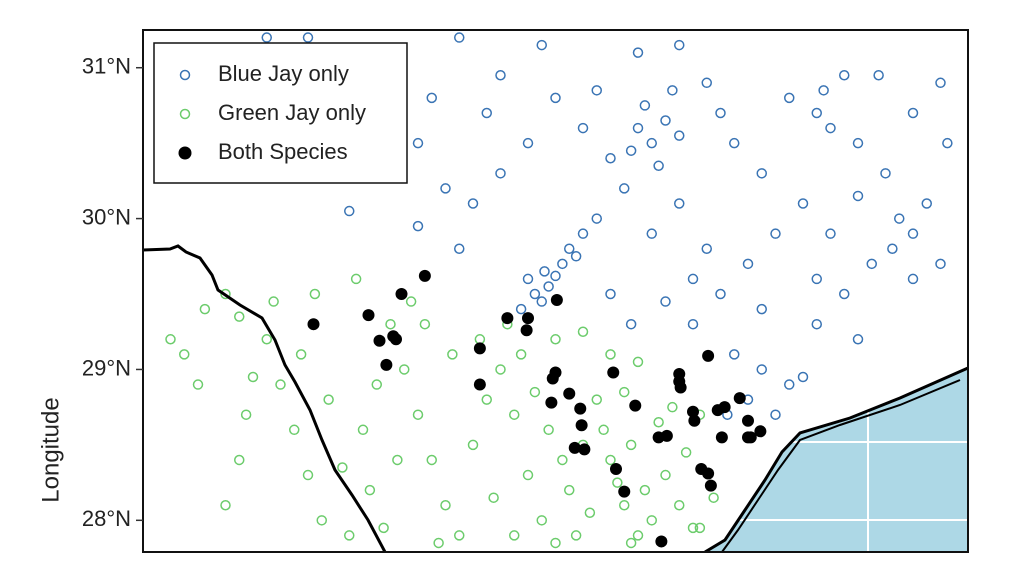  I want to click on water, so click(836, 460).